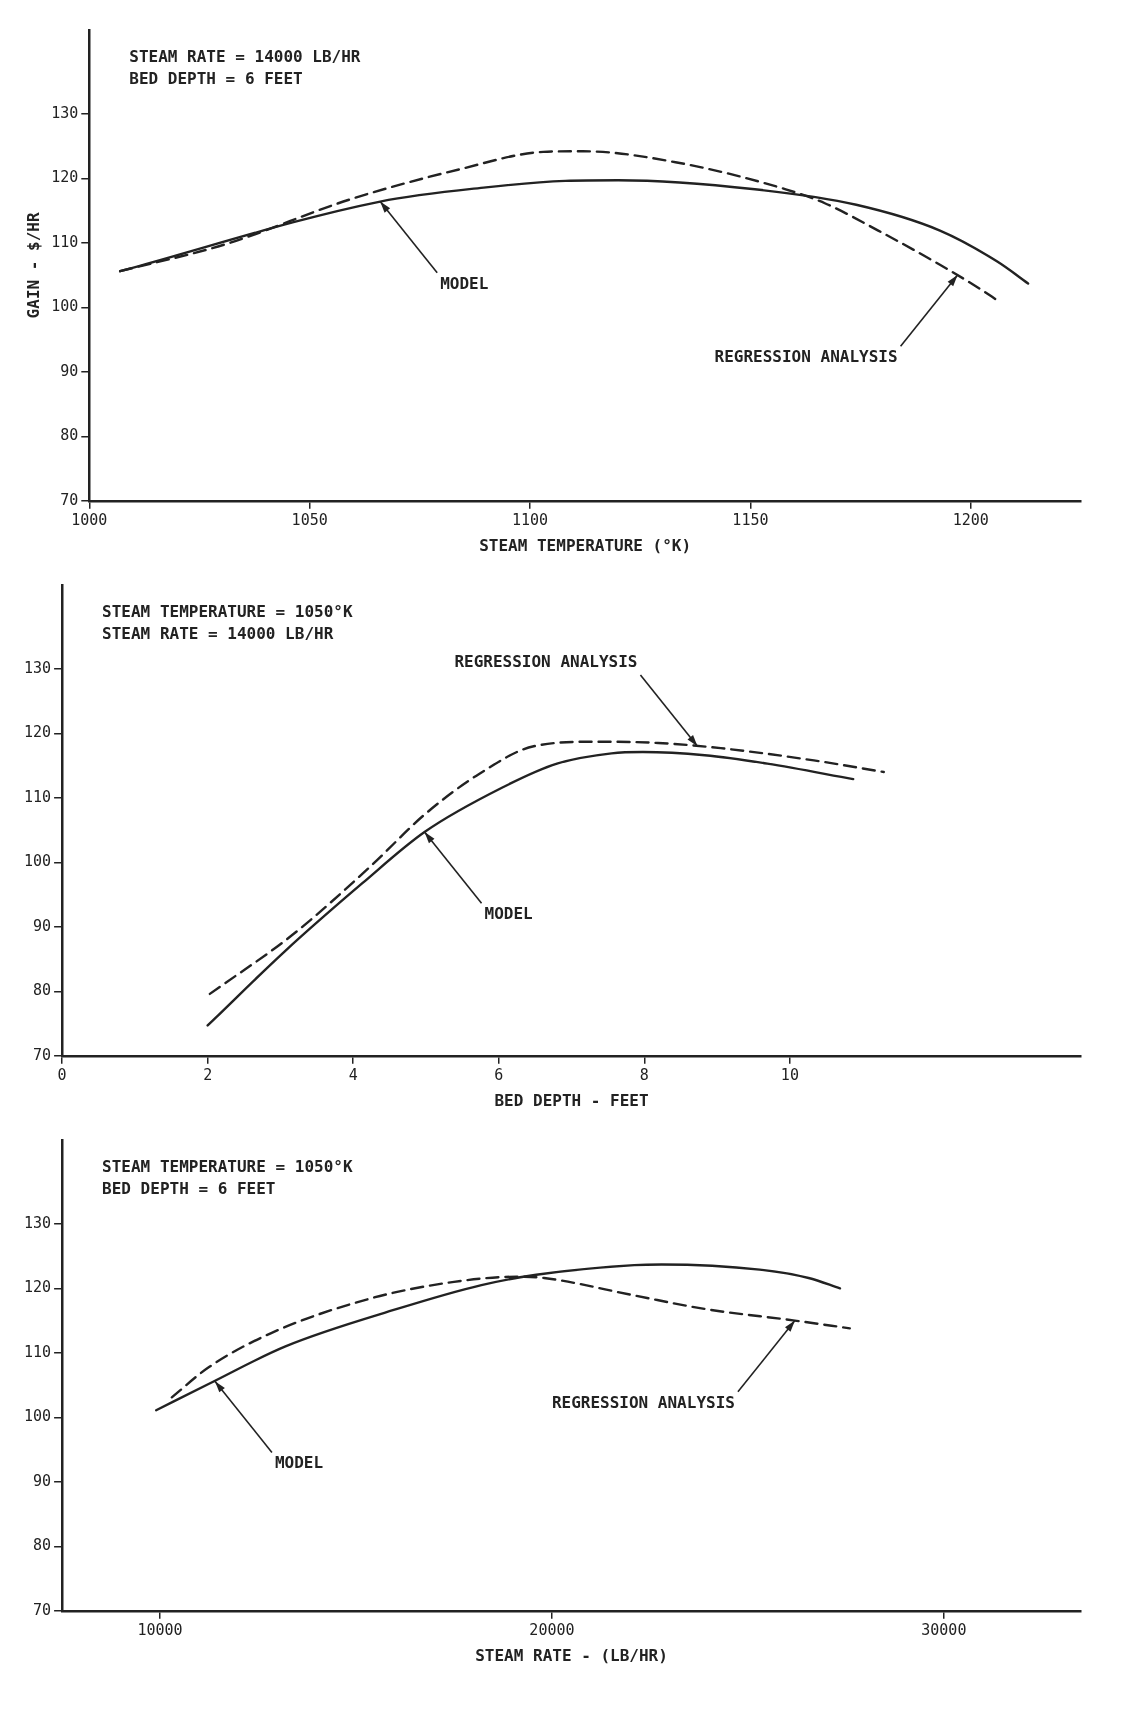  I want to click on x-tick-label: 30000, so click(944, 1629).